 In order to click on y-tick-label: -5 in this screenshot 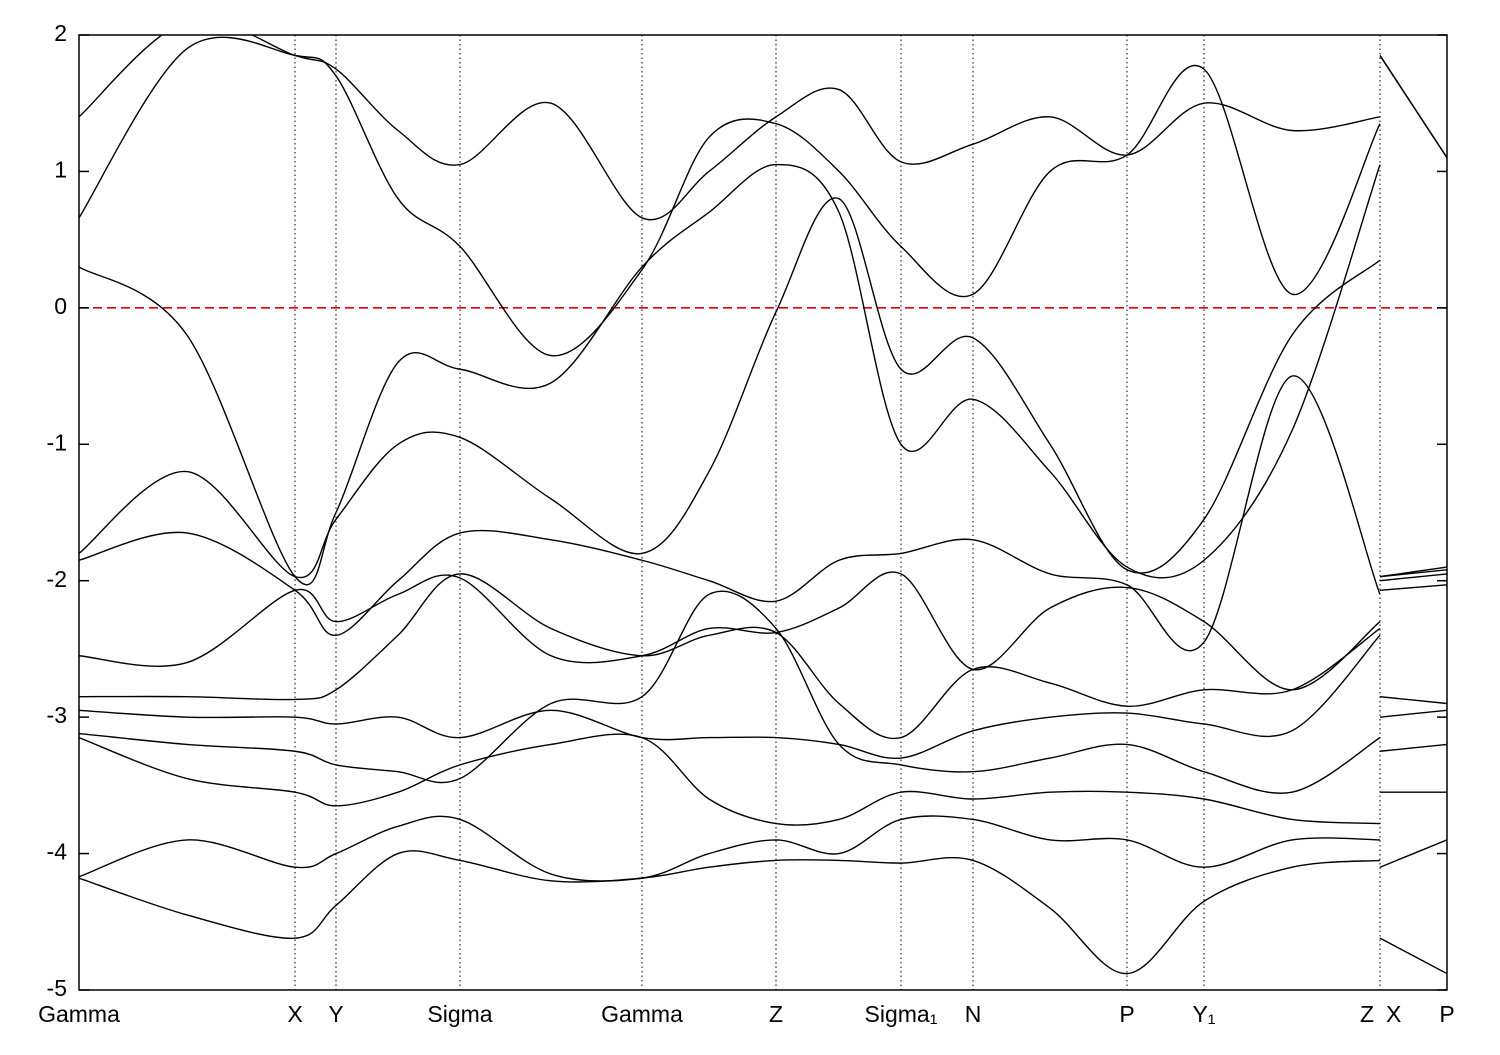, I will do `click(57, 988)`.